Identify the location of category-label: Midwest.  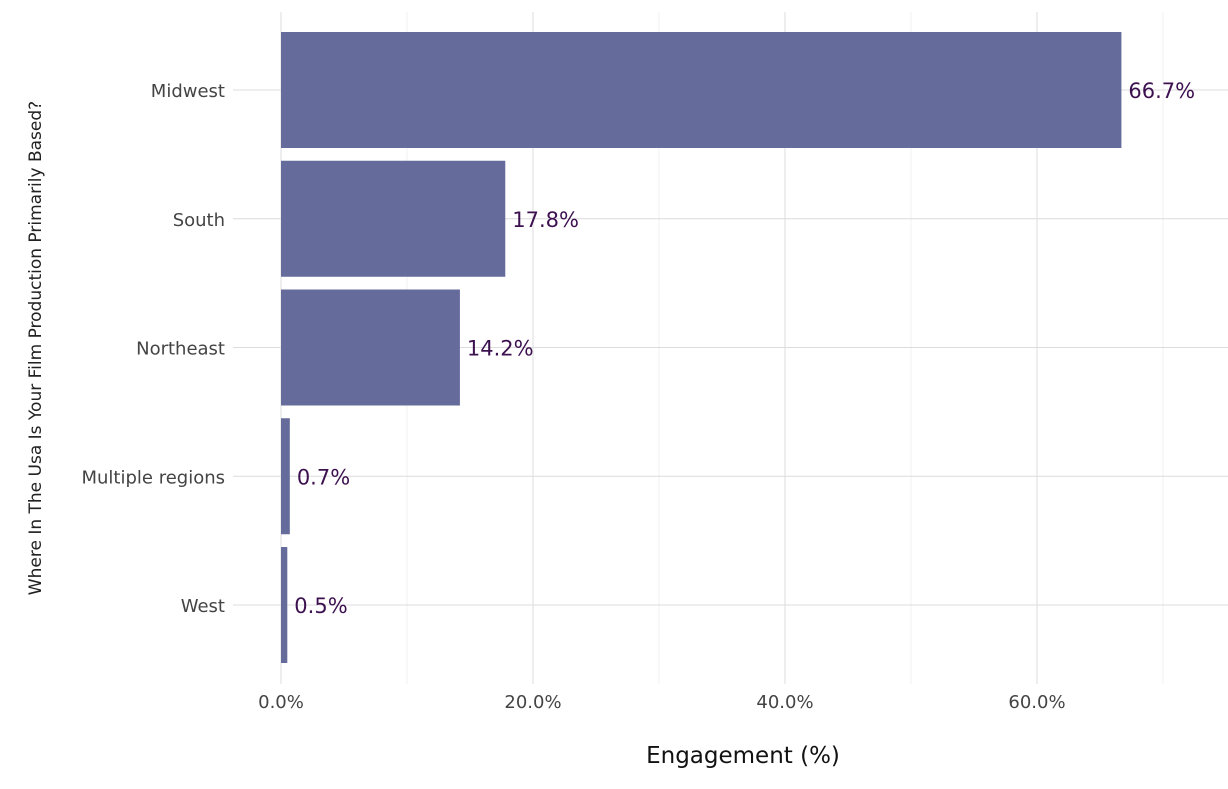
(188, 91).